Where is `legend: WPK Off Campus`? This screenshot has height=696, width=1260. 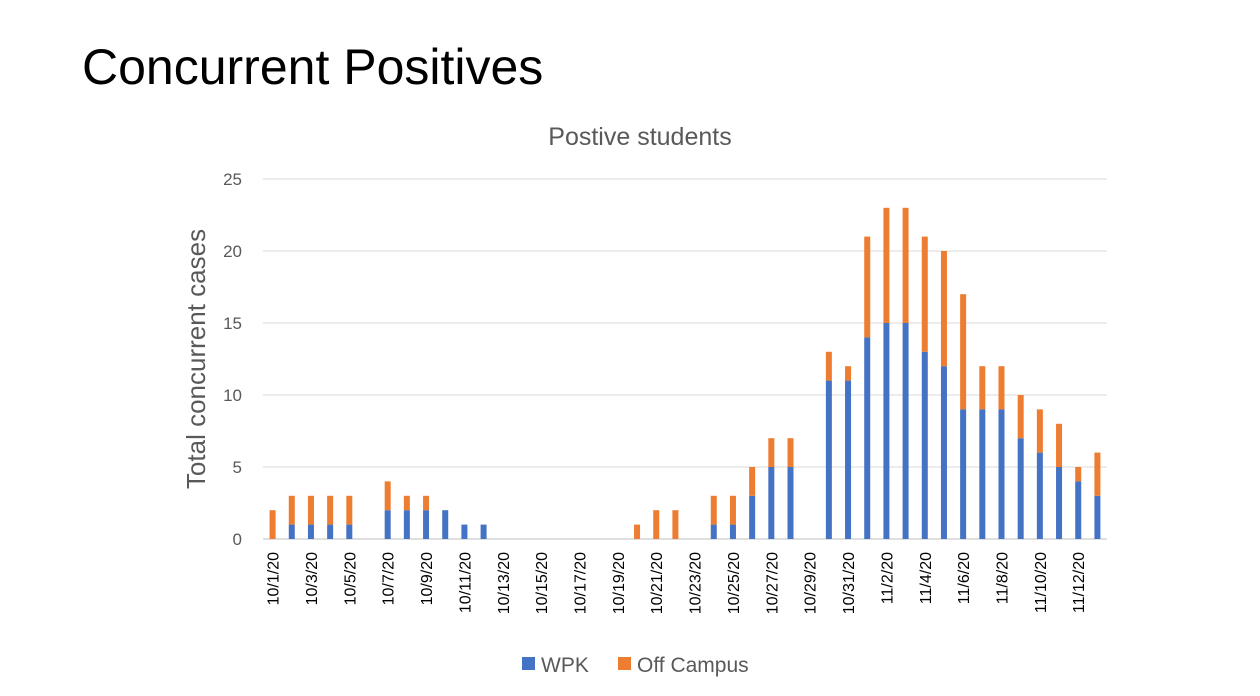 legend: WPK Off Campus is located at coordinates (635, 665).